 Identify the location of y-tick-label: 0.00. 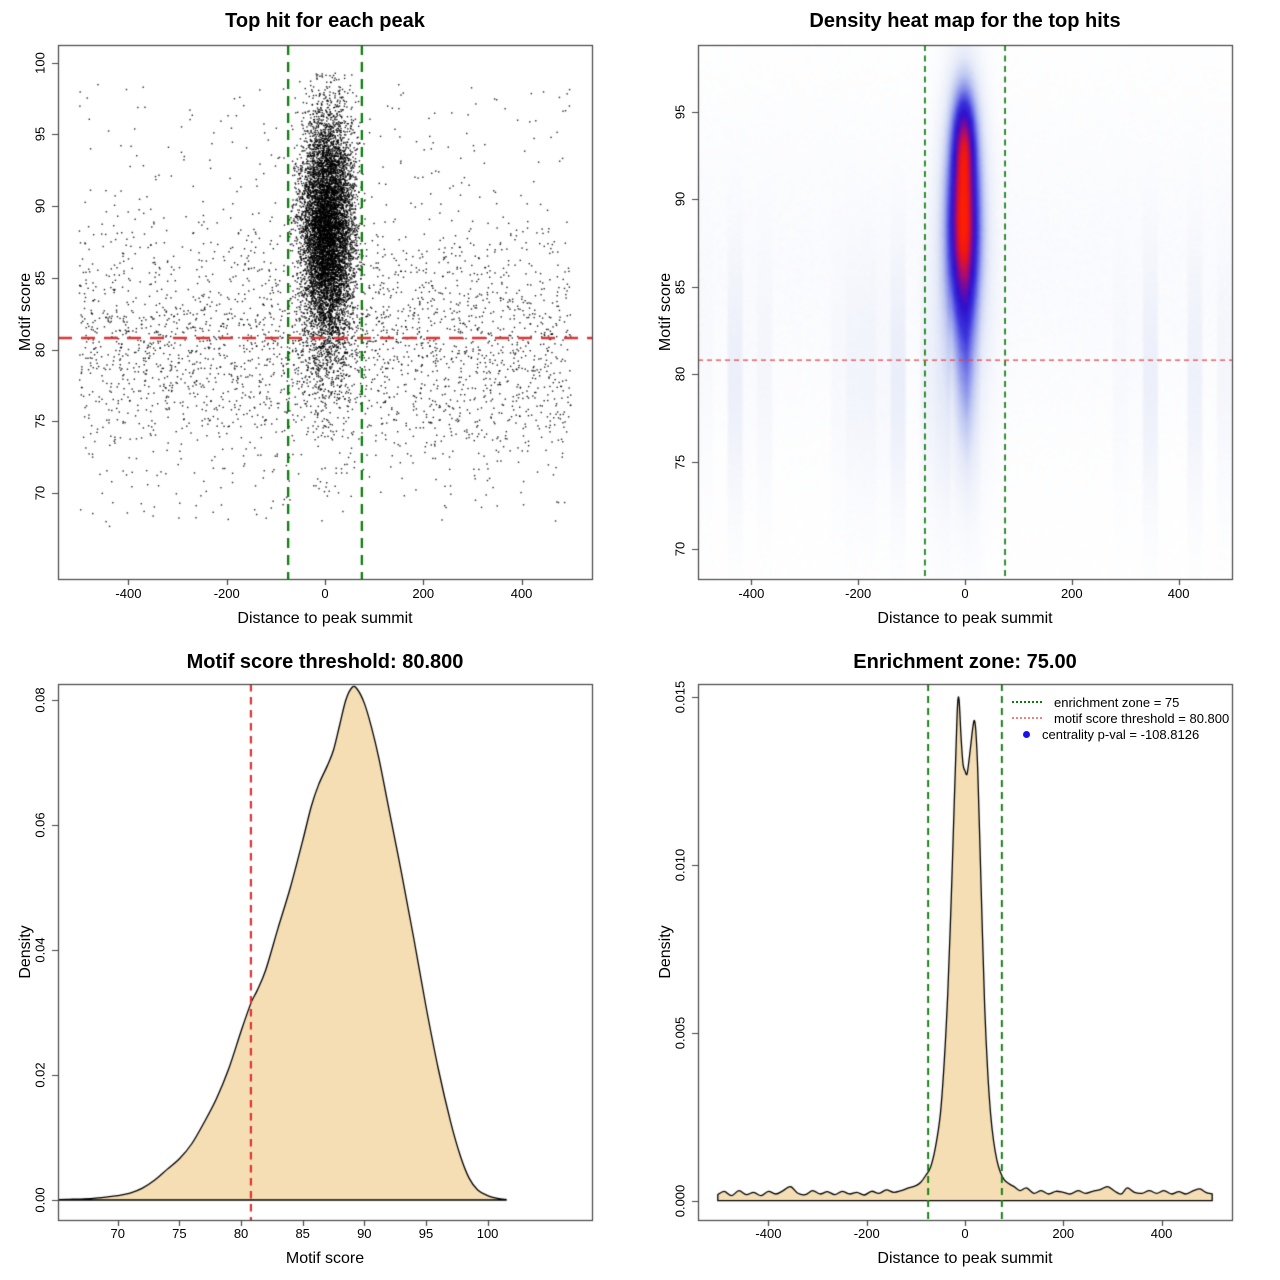
(40, 1200).